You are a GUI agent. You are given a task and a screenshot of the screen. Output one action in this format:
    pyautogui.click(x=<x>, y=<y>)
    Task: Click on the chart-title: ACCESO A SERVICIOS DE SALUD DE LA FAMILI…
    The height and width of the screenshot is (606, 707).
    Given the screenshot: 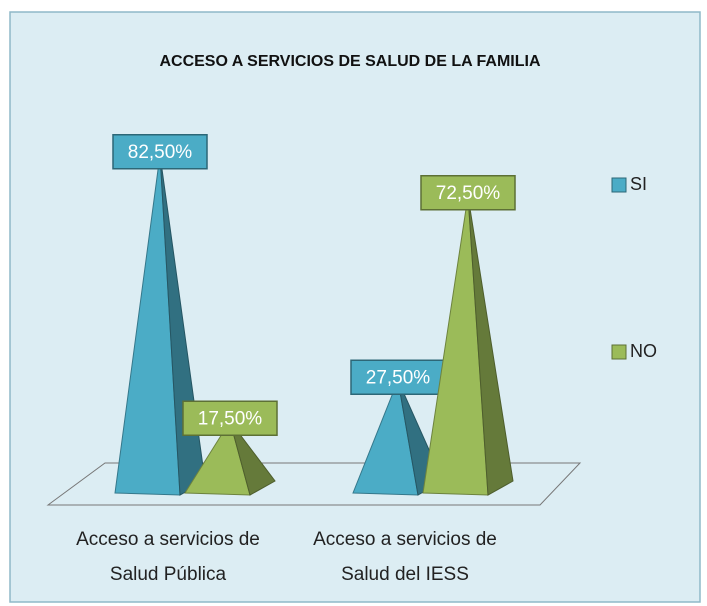 What is the action you would take?
    pyautogui.click(x=350, y=61)
    